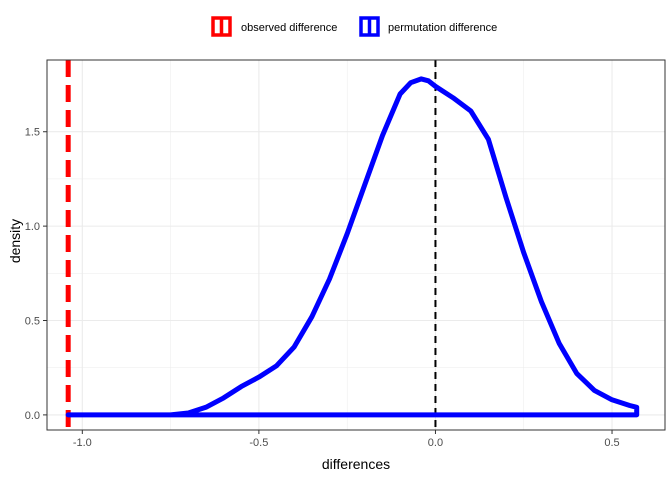  What do you see at coordinates (32, 322) in the screenshot?
I see `y-tick-label: 0.5` at bounding box center [32, 322].